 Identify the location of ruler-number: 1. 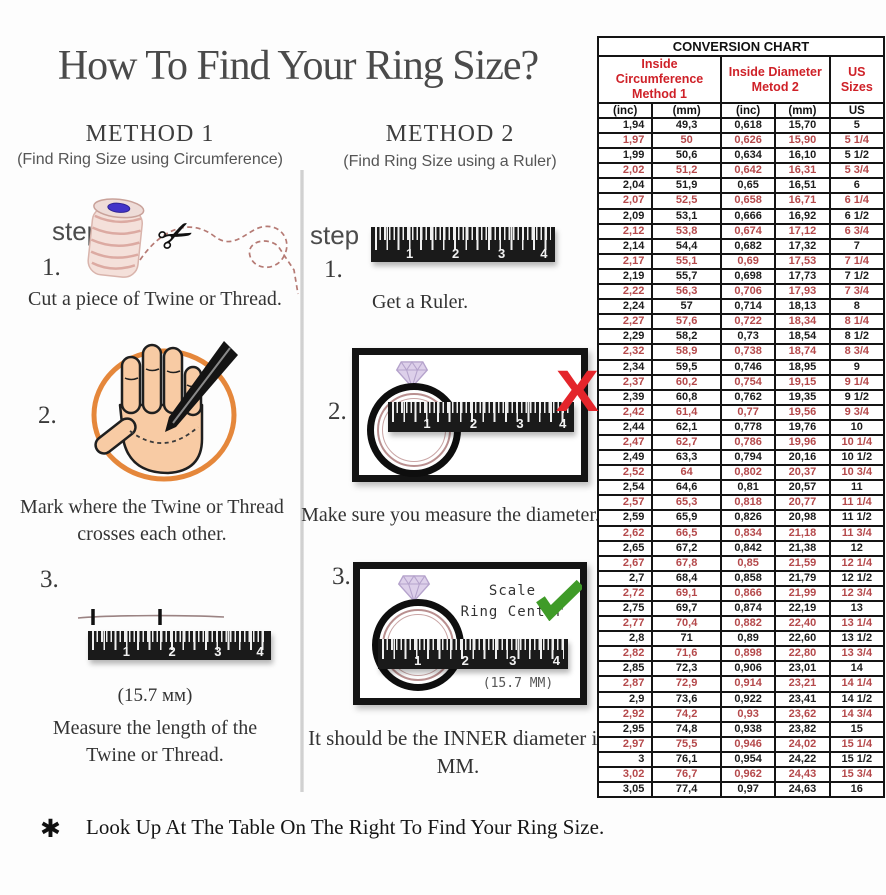
(427, 423).